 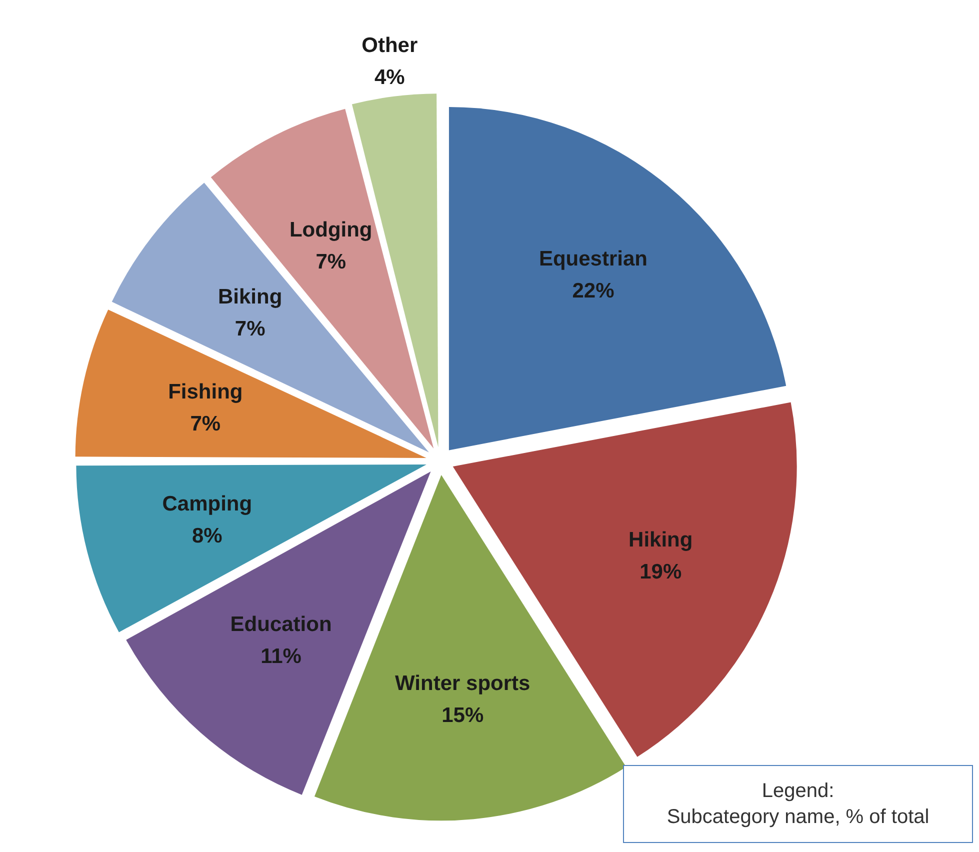 What do you see at coordinates (462, 684) in the screenshot?
I see `slice-label: Winter sports` at bounding box center [462, 684].